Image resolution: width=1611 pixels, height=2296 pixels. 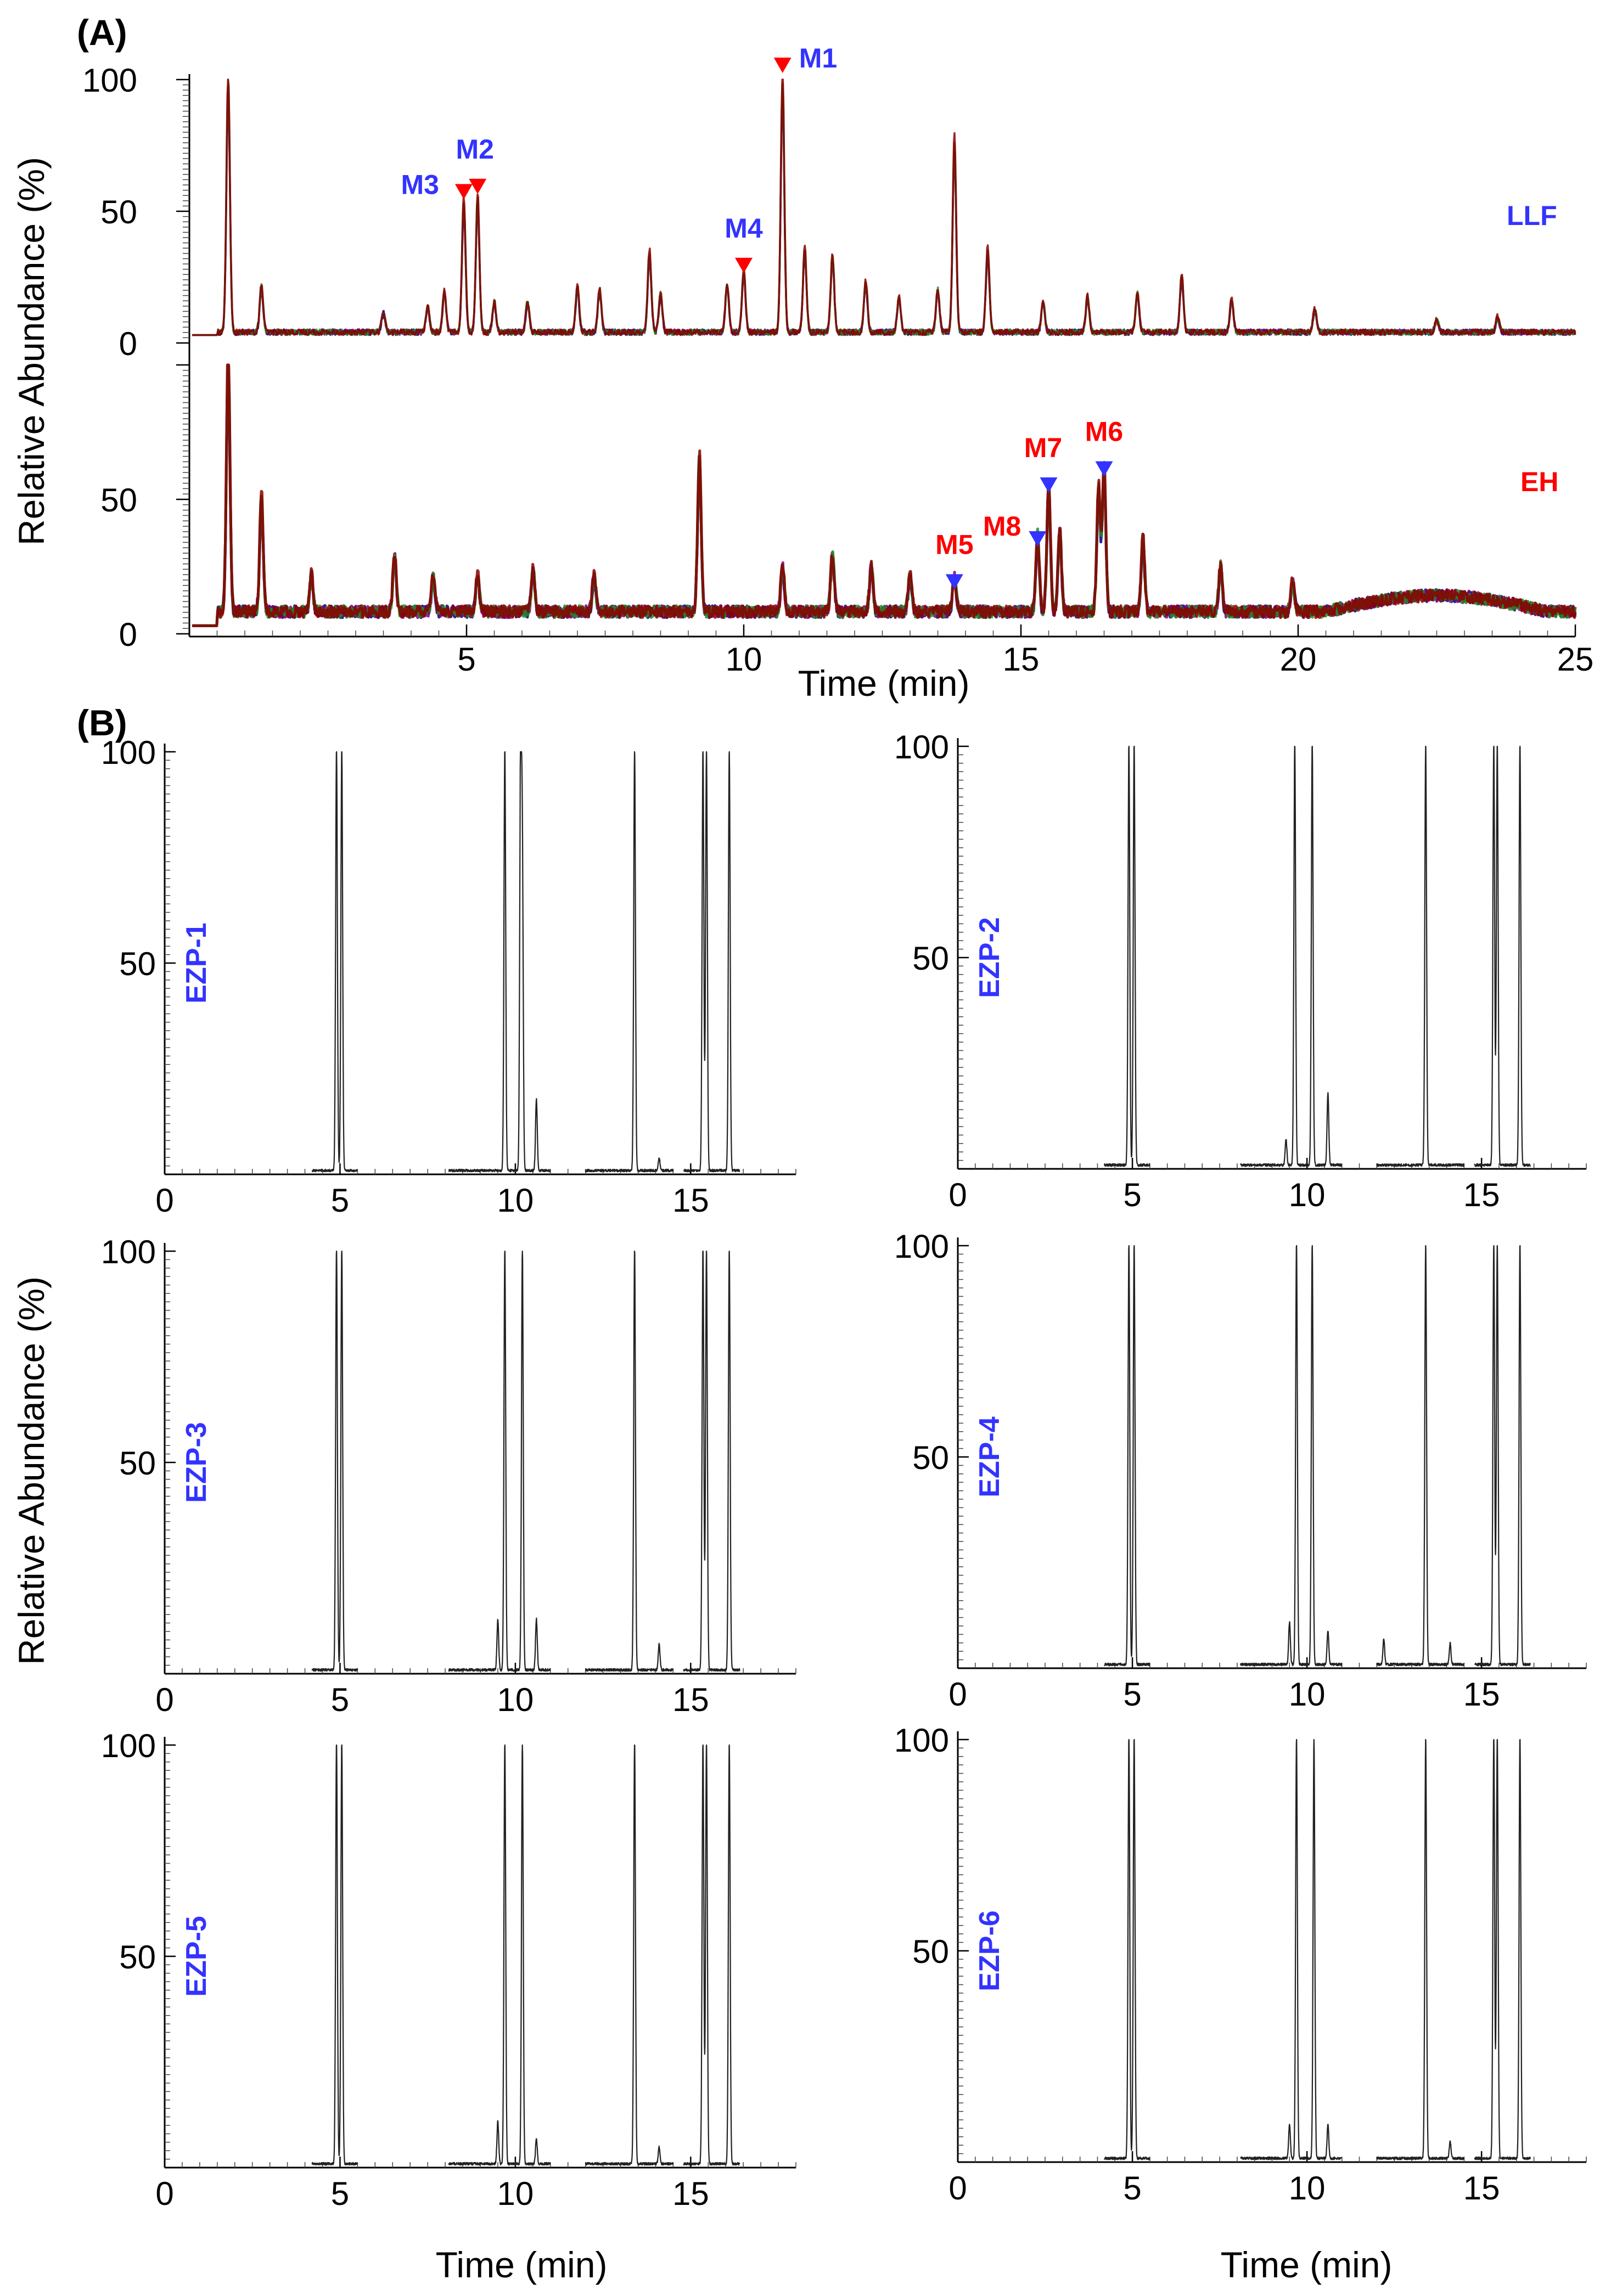 What do you see at coordinates (818, 58) in the screenshot?
I see `marker-m1-label: M1` at bounding box center [818, 58].